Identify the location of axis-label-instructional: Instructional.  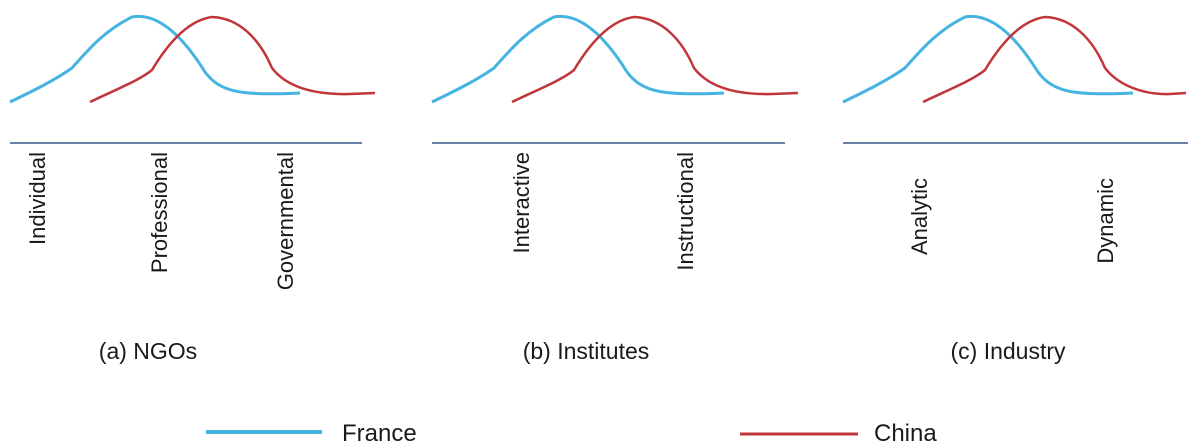
(685, 211).